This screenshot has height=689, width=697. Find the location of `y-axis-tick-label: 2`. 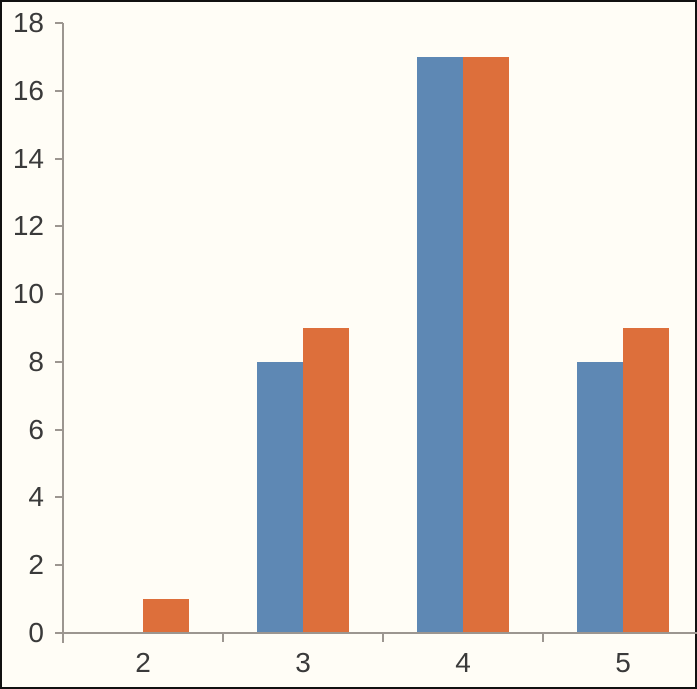

y-axis-tick-label: 2 is located at coordinates (36, 565).